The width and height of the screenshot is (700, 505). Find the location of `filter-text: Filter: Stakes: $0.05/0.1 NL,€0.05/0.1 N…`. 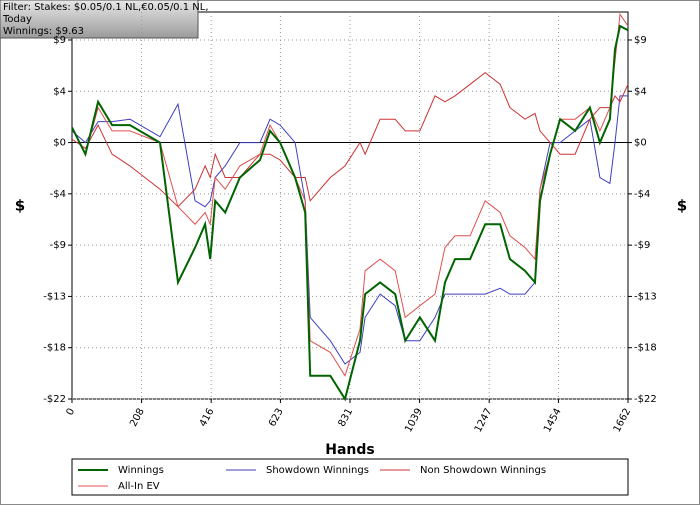

filter-text: Filter: Stakes: $0.05/0.1 NL,€0.05/0.1 N… is located at coordinates (106, 7).